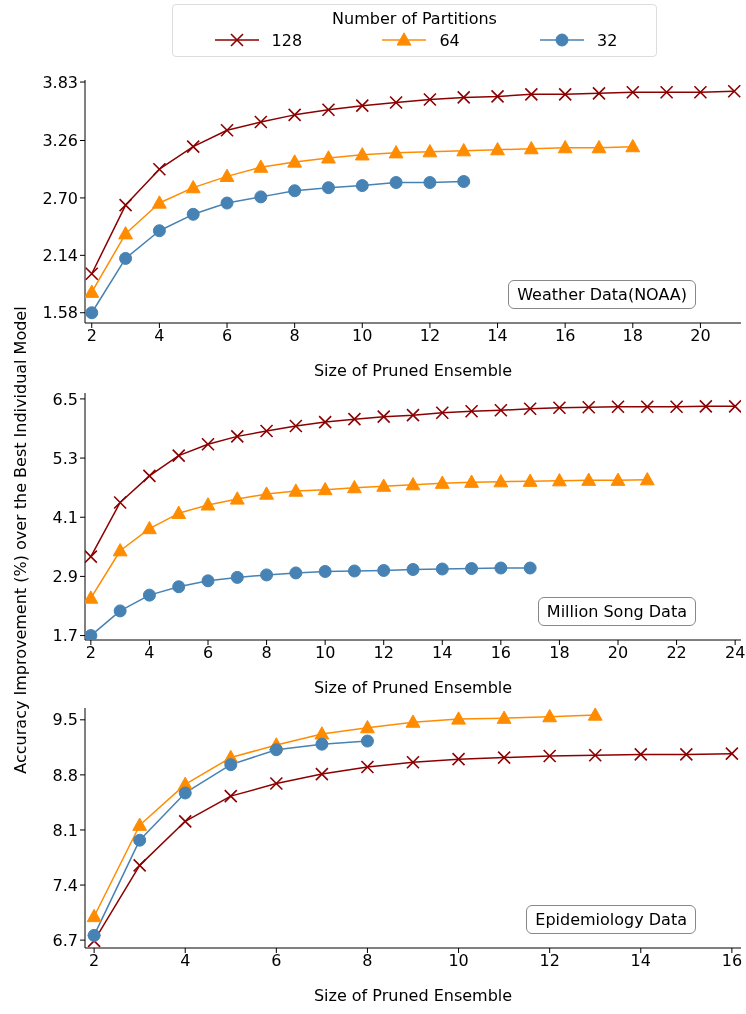 This screenshot has width=746, height=1014. What do you see at coordinates (602, 294) in the screenshot?
I see `annotation: Weather Data(NOAA)` at bounding box center [602, 294].